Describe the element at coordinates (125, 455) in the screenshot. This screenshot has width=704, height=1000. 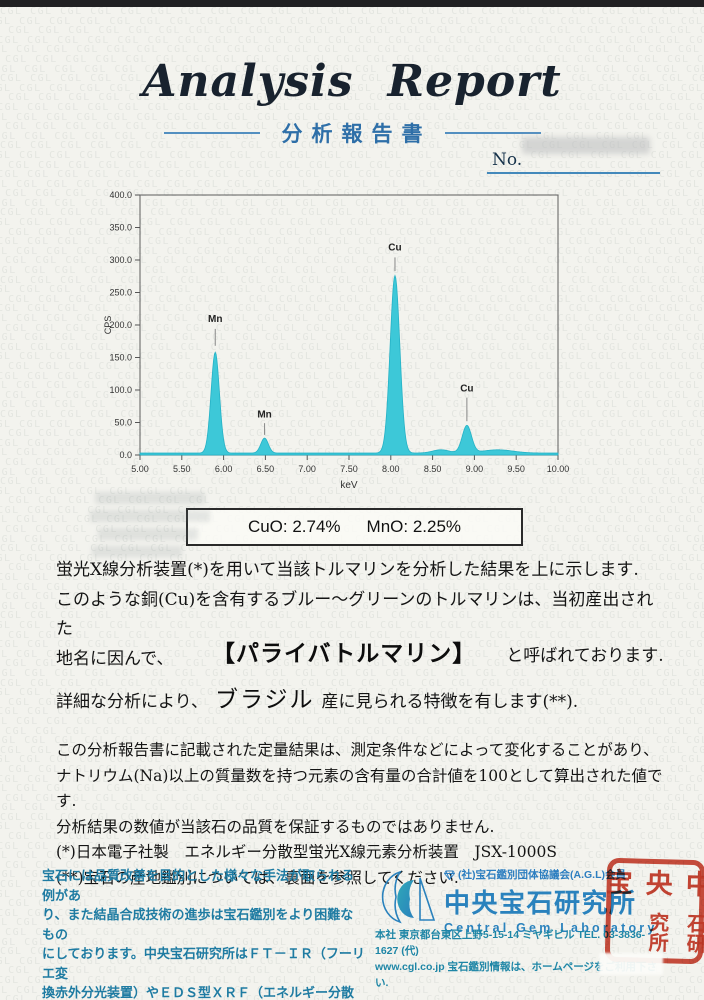
I see `svg-text: 0.0` at that location.